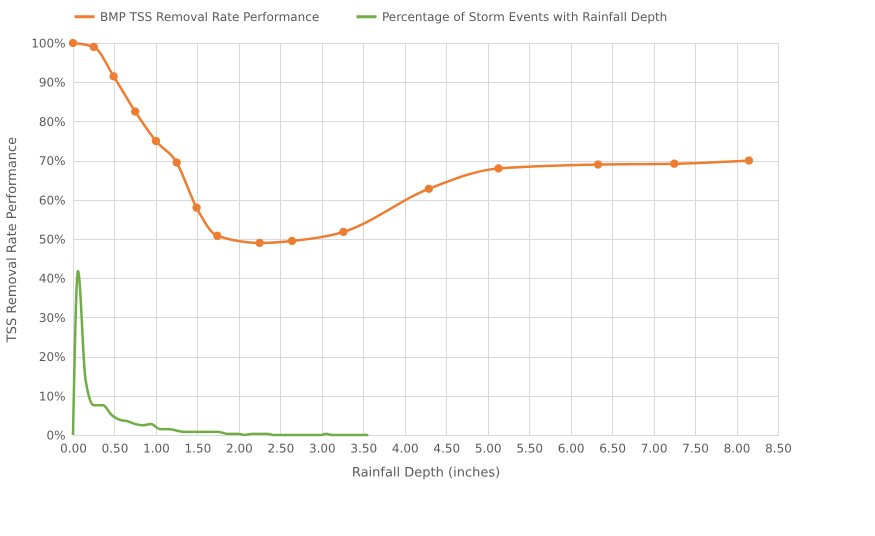 Image resolution: width=875 pixels, height=536 pixels. What do you see at coordinates (156, 449) in the screenshot?
I see `x-tick-label: 1.00` at bounding box center [156, 449].